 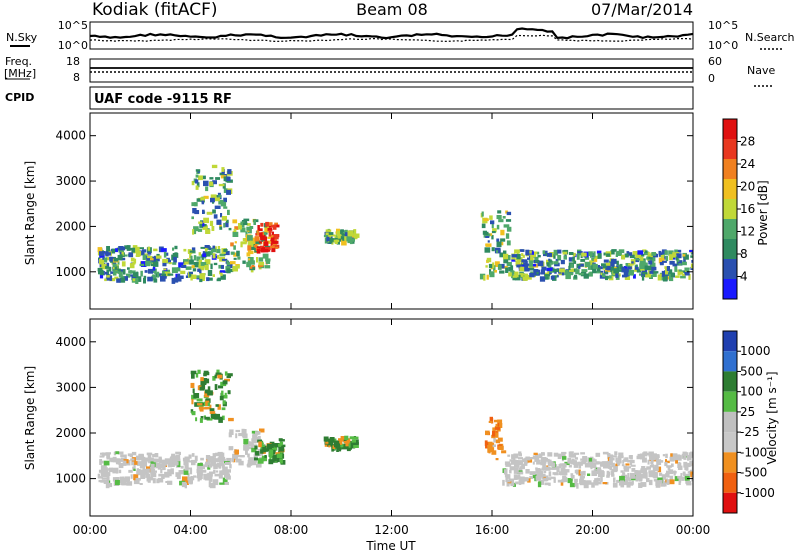 I want to click on colorbar-frame, so click(x=730, y=422).